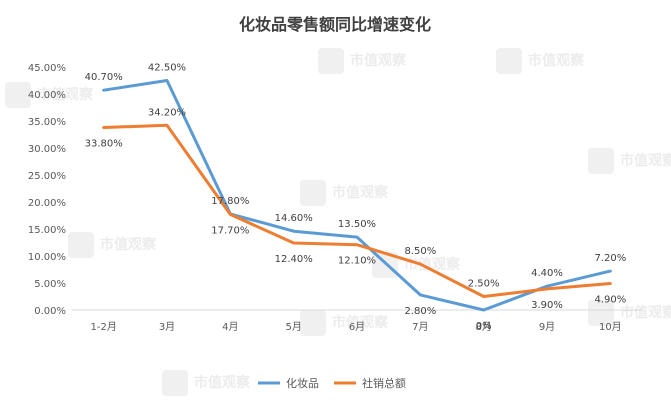 The image size is (671, 403). Describe the element at coordinates (230, 230) in the screenshot. I see `data-label: 17.70%` at that location.